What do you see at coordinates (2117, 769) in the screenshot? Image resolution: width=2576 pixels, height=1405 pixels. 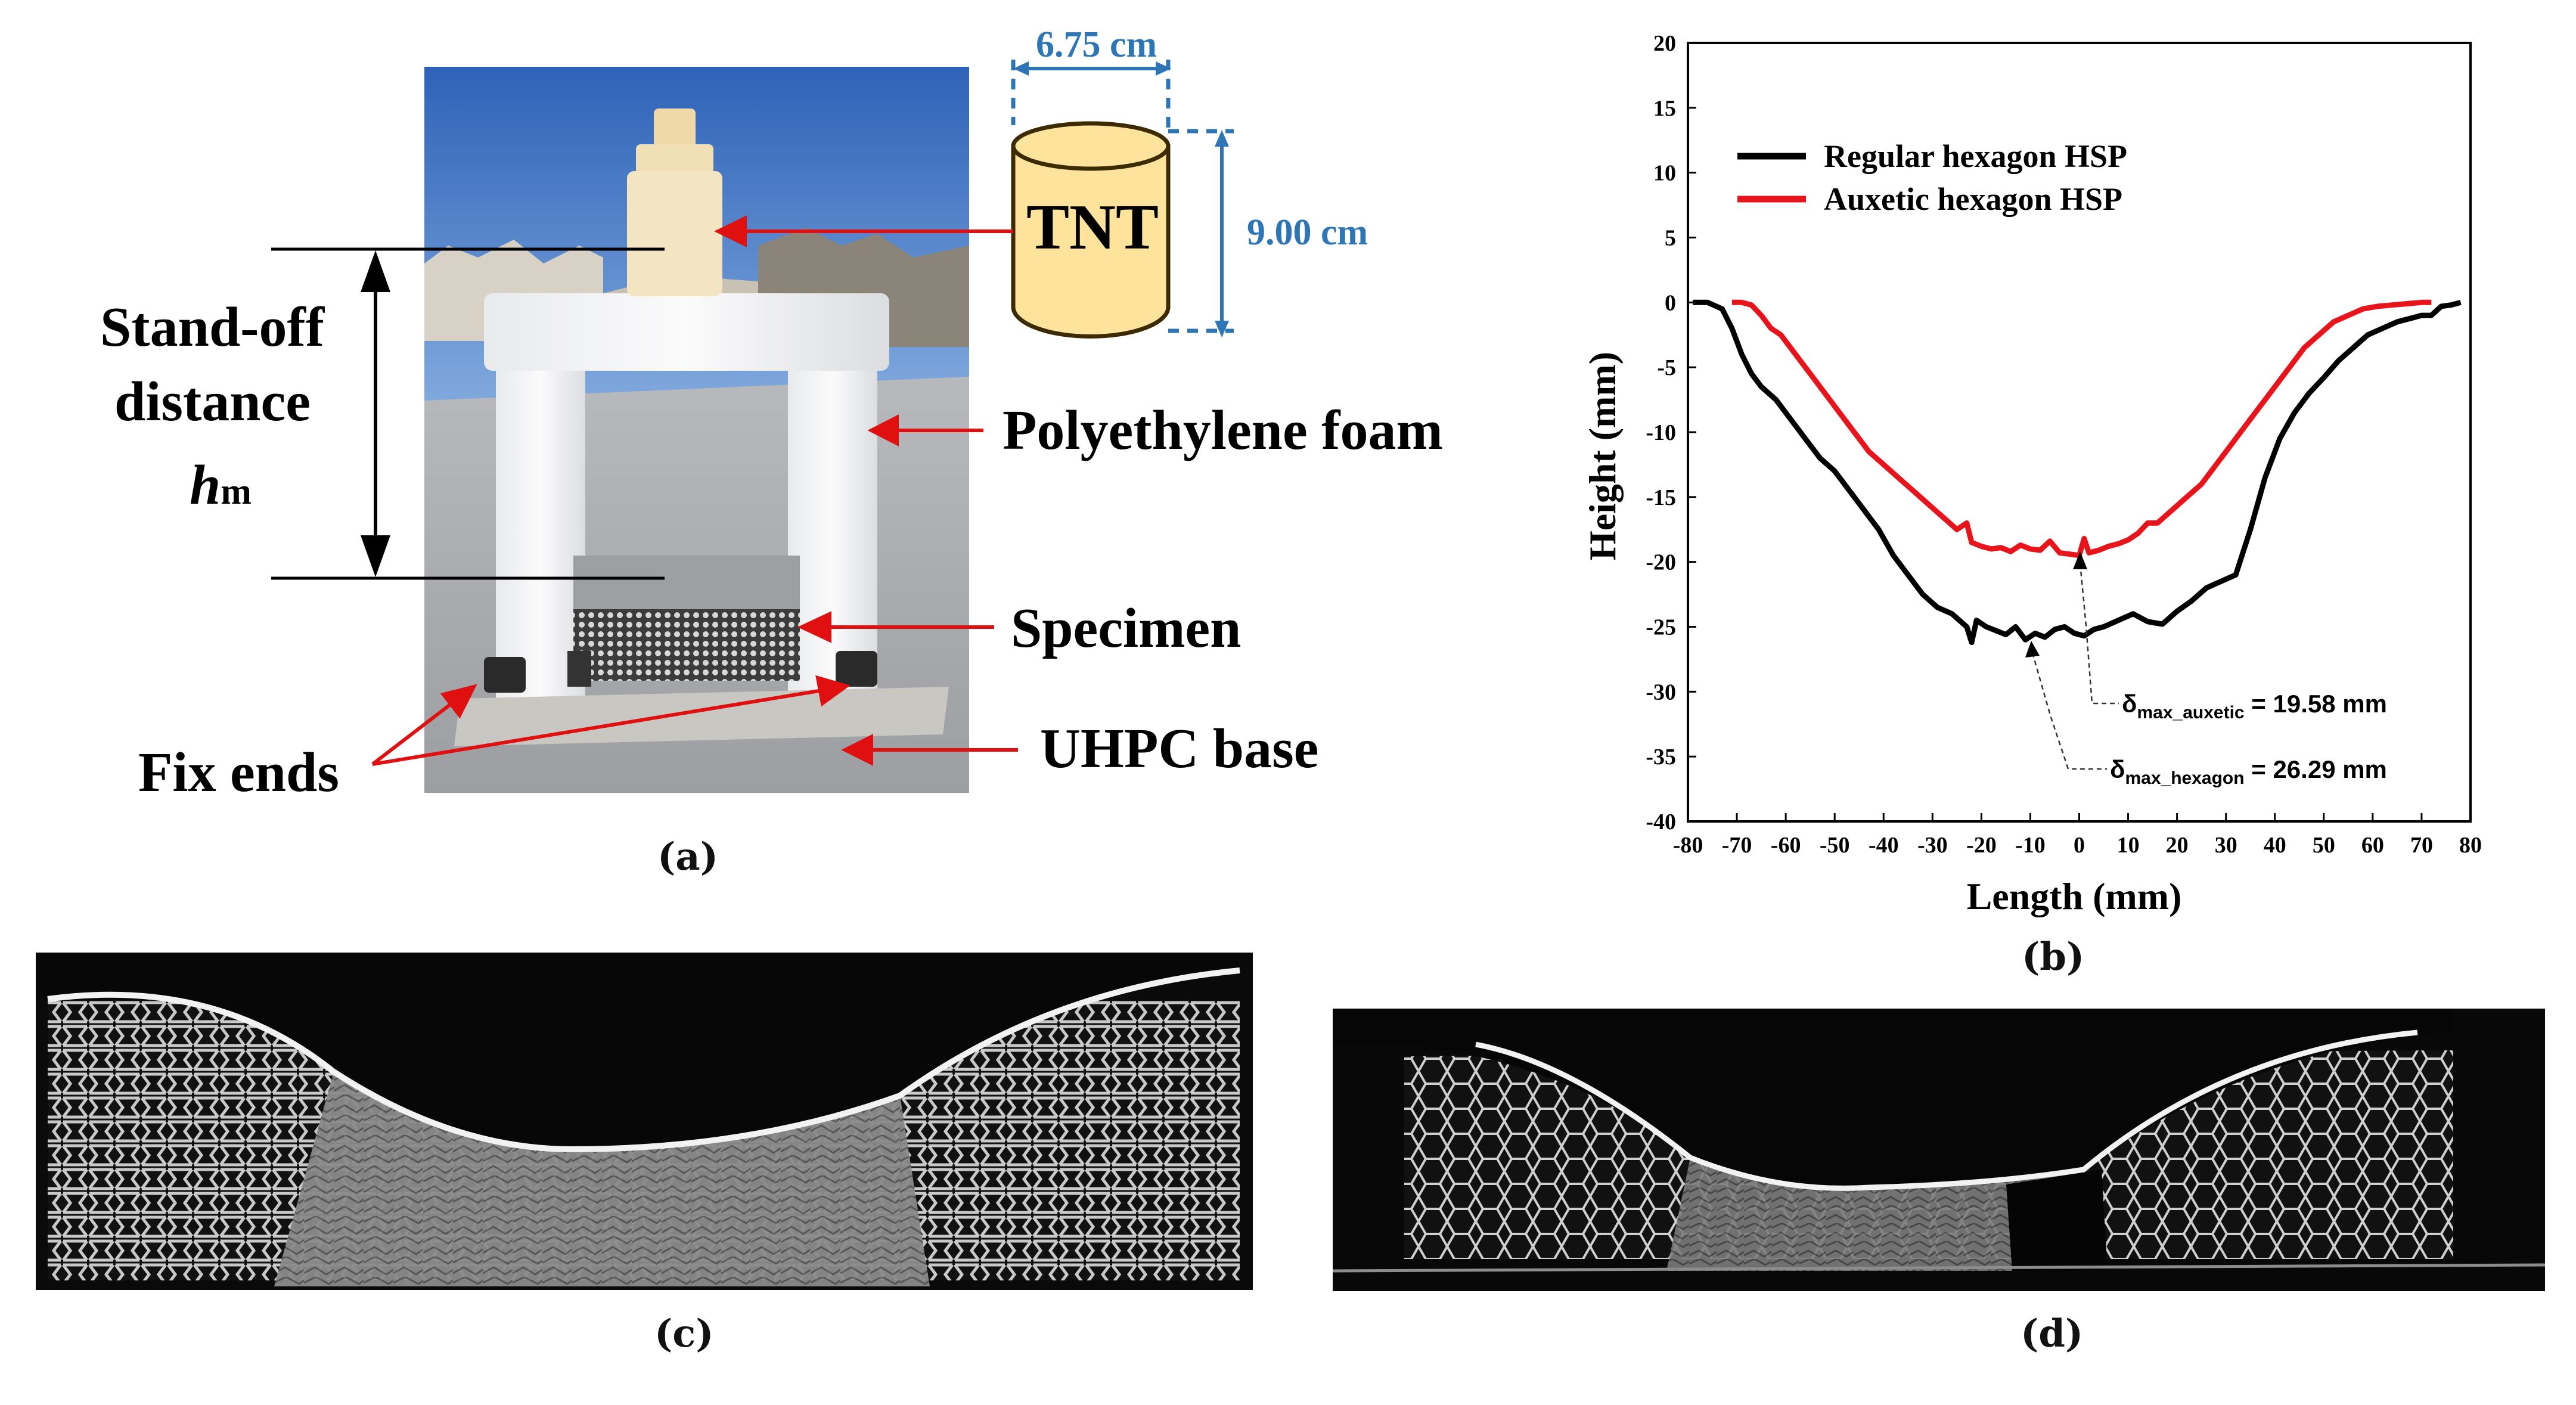 I see `annotation-hexagon-delta: δ` at bounding box center [2117, 769].